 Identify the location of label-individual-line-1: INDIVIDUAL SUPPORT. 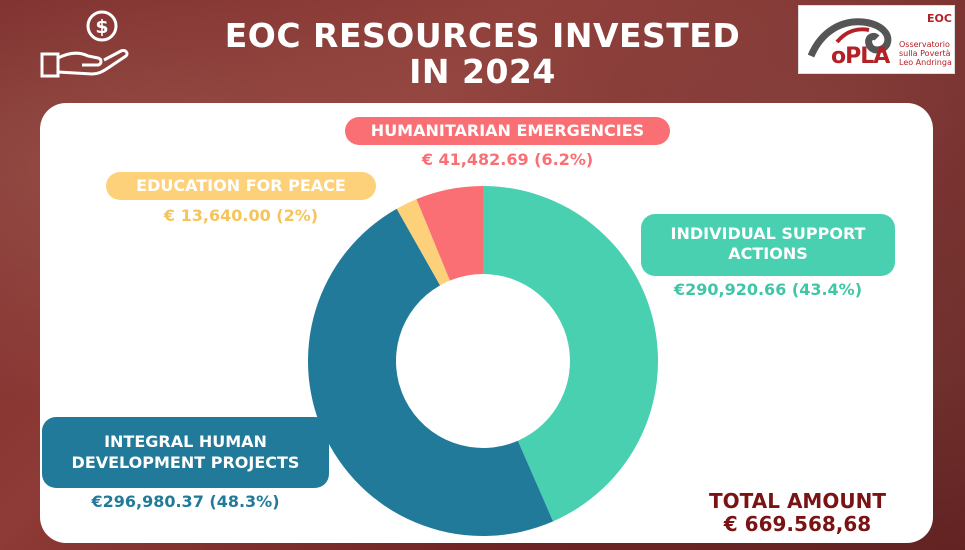
(768, 233).